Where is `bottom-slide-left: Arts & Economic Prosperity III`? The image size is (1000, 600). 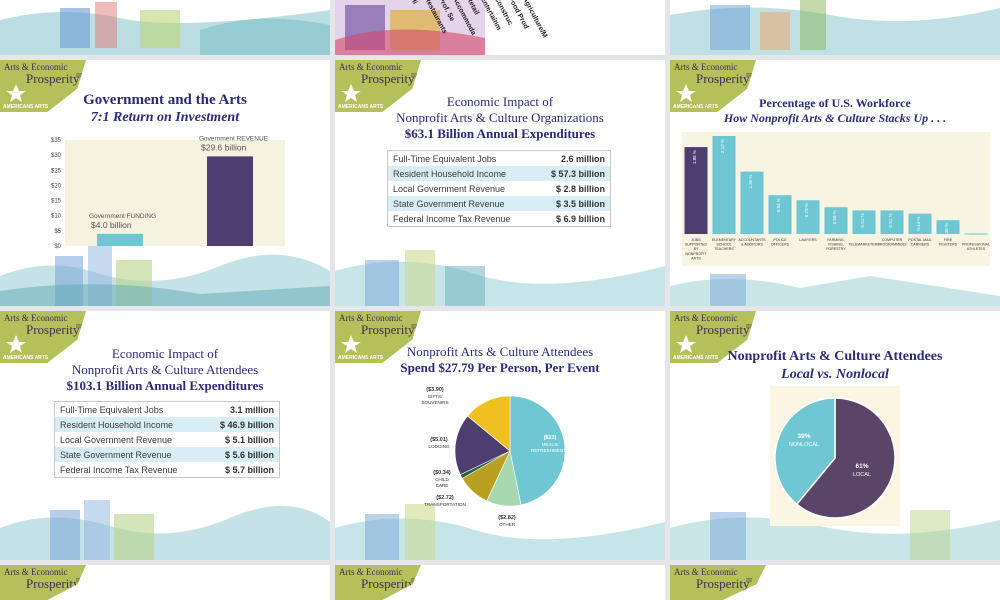
bottom-slide-left: Arts & Economic Prosperity III is located at coordinates (165, 582).